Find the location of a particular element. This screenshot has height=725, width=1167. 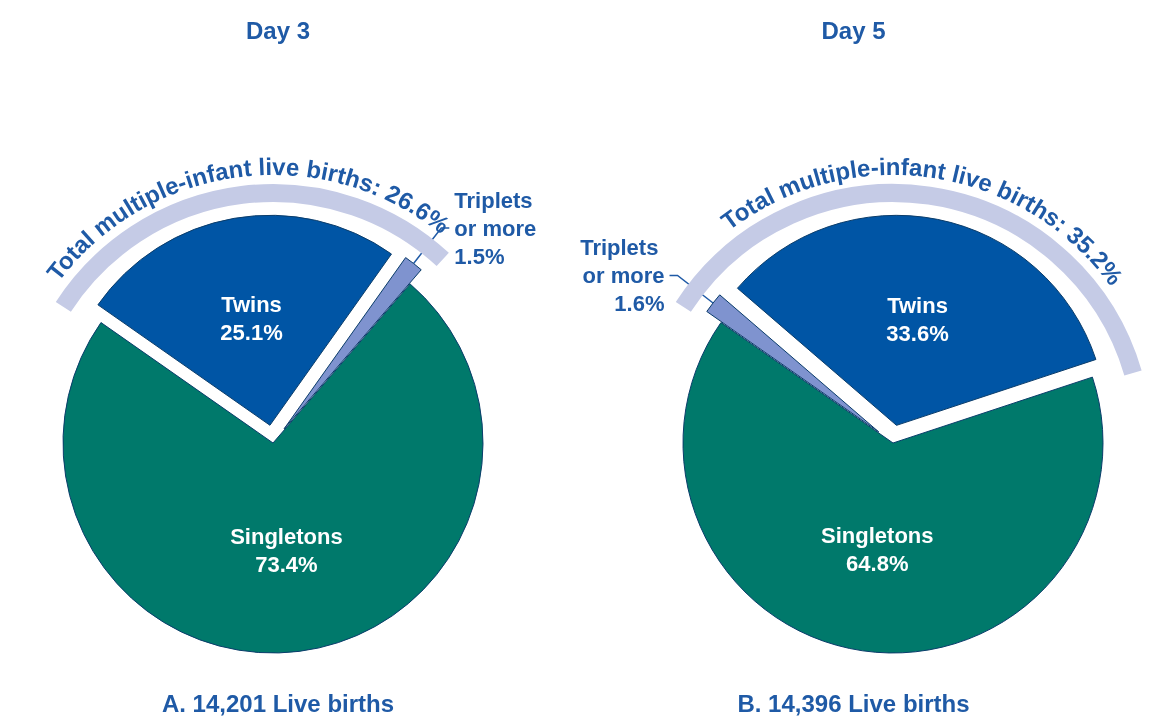

data-label: 64.8% is located at coordinates (877, 564).